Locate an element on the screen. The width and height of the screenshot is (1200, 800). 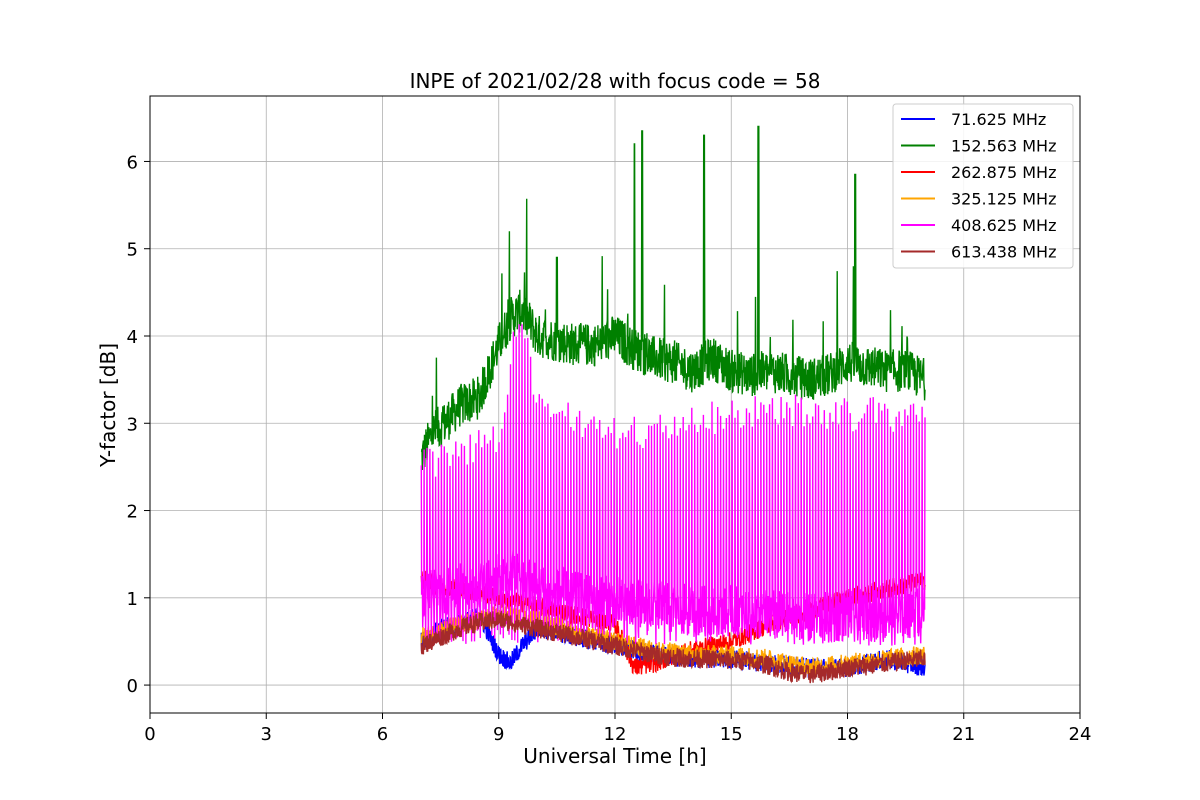
y-tick-label: 5 is located at coordinates (132, 250).